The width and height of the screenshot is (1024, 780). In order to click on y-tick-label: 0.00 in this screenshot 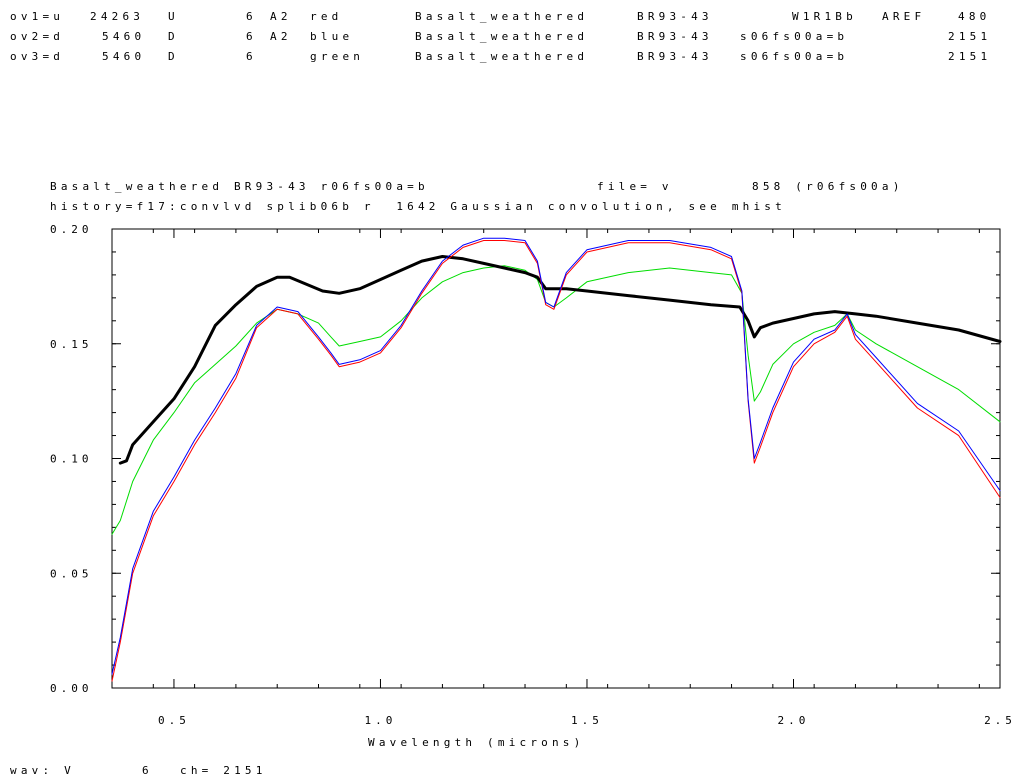, I will do `click(71, 688)`.